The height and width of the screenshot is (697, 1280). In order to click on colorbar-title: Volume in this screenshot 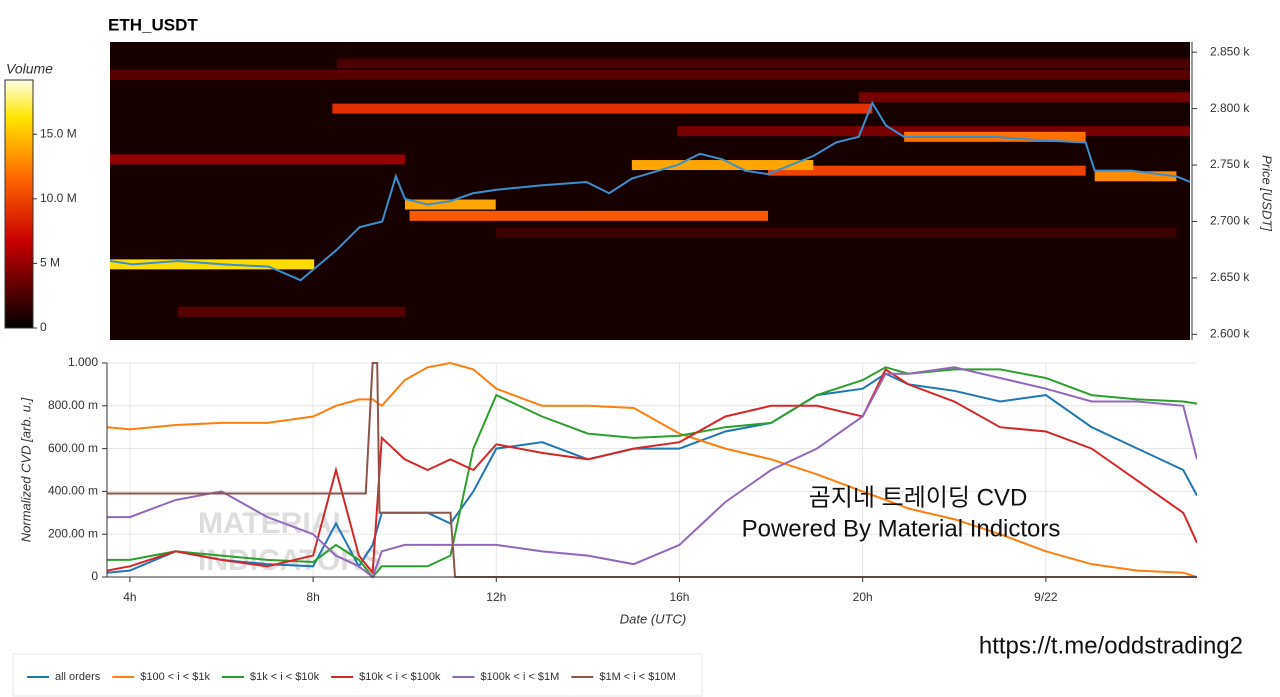, I will do `click(29, 69)`.